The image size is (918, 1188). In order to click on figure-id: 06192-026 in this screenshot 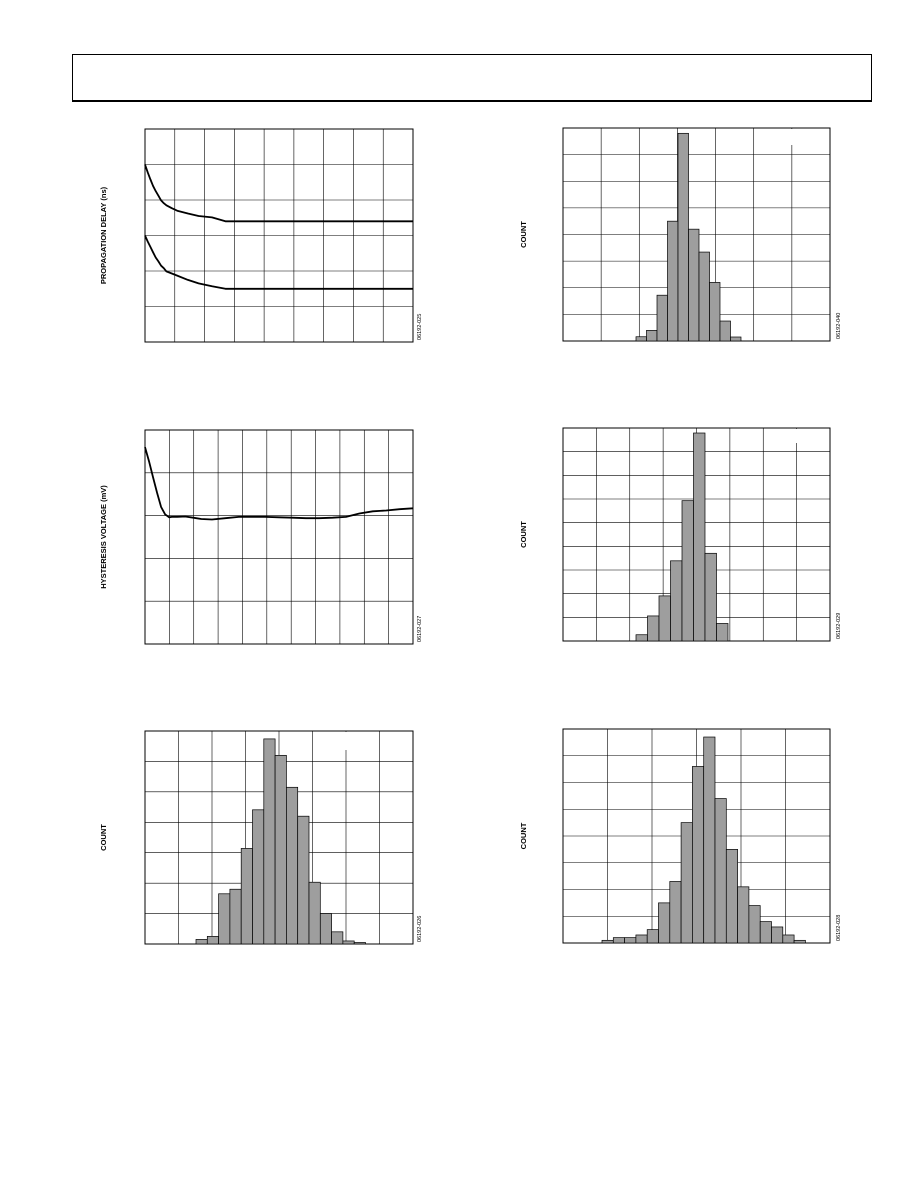, I will do `click(420, 929)`.